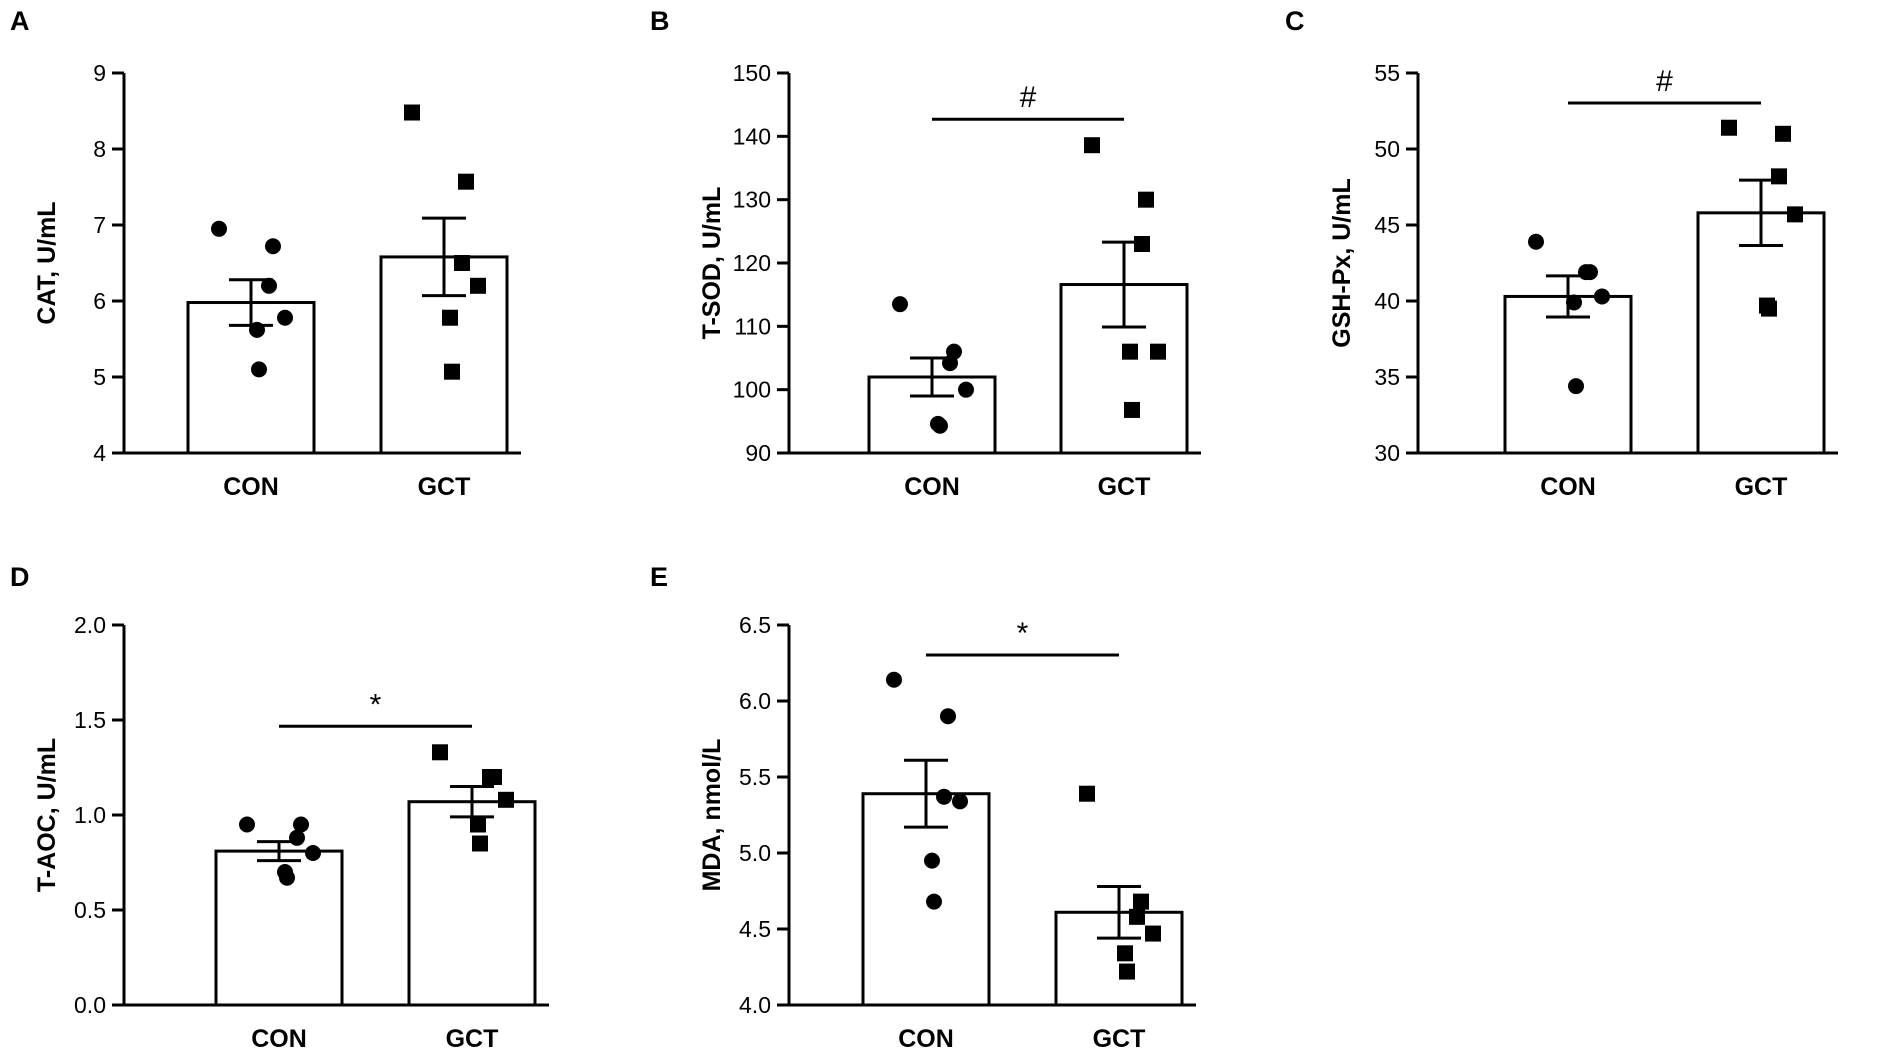 The width and height of the screenshot is (1898, 1056). I want to click on panel-a-x-label-gct: GCT, so click(444, 487).